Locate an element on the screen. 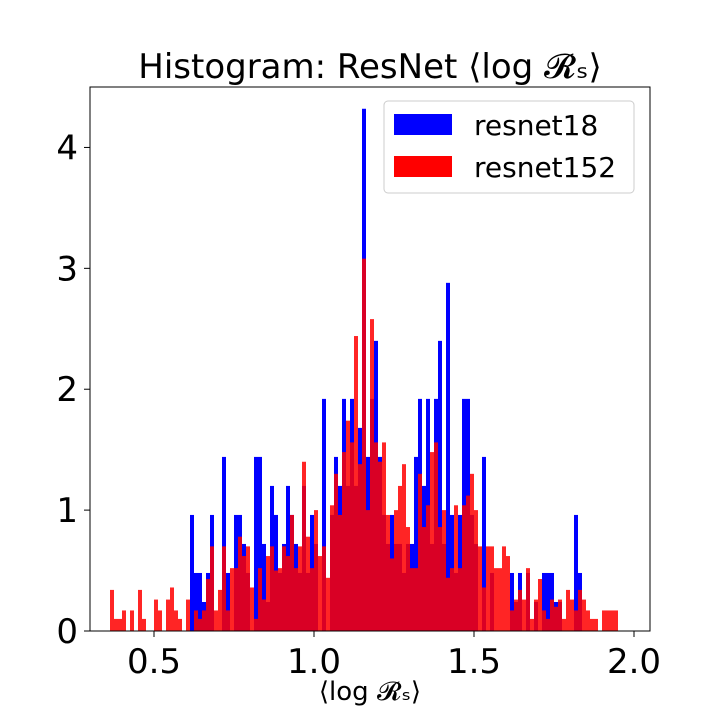 The width and height of the screenshot is (720, 720). legend-label-resnet152: resnet152 is located at coordinates (545, 167).